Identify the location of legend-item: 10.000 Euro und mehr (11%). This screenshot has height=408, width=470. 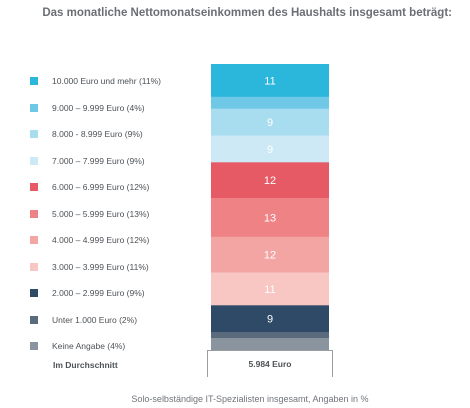
(95, 81).